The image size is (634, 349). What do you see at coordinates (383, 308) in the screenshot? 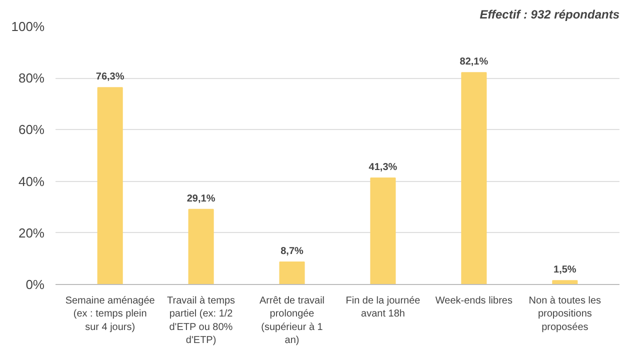
I see `x-tick-label: Fin de la journée avant 18h` at bounding box center [383, 308].